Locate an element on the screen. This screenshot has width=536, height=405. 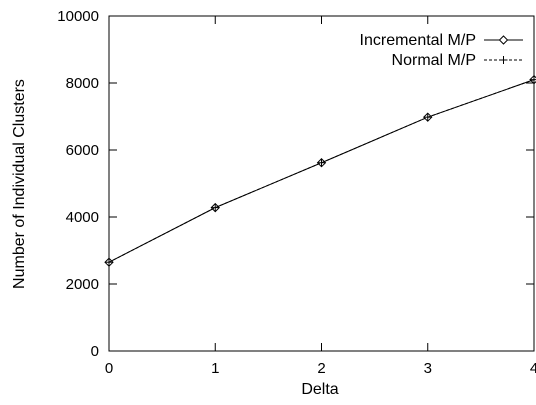
legend: Incremental M/P Normal M/P is located at coordinates (441, 50).